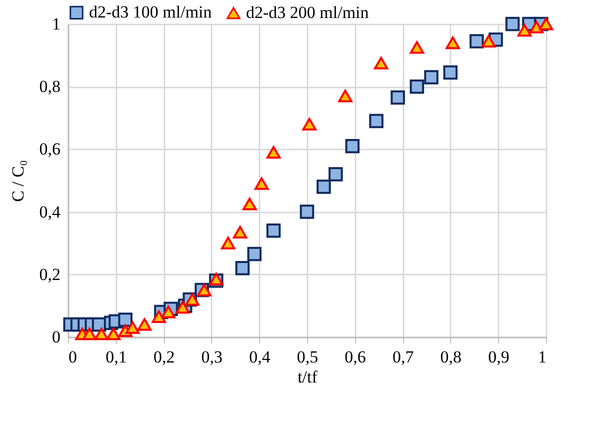  Describe the element at coordinates (260, 357) in the screenshot. I see `x-tick-label: 0,4` at that location.